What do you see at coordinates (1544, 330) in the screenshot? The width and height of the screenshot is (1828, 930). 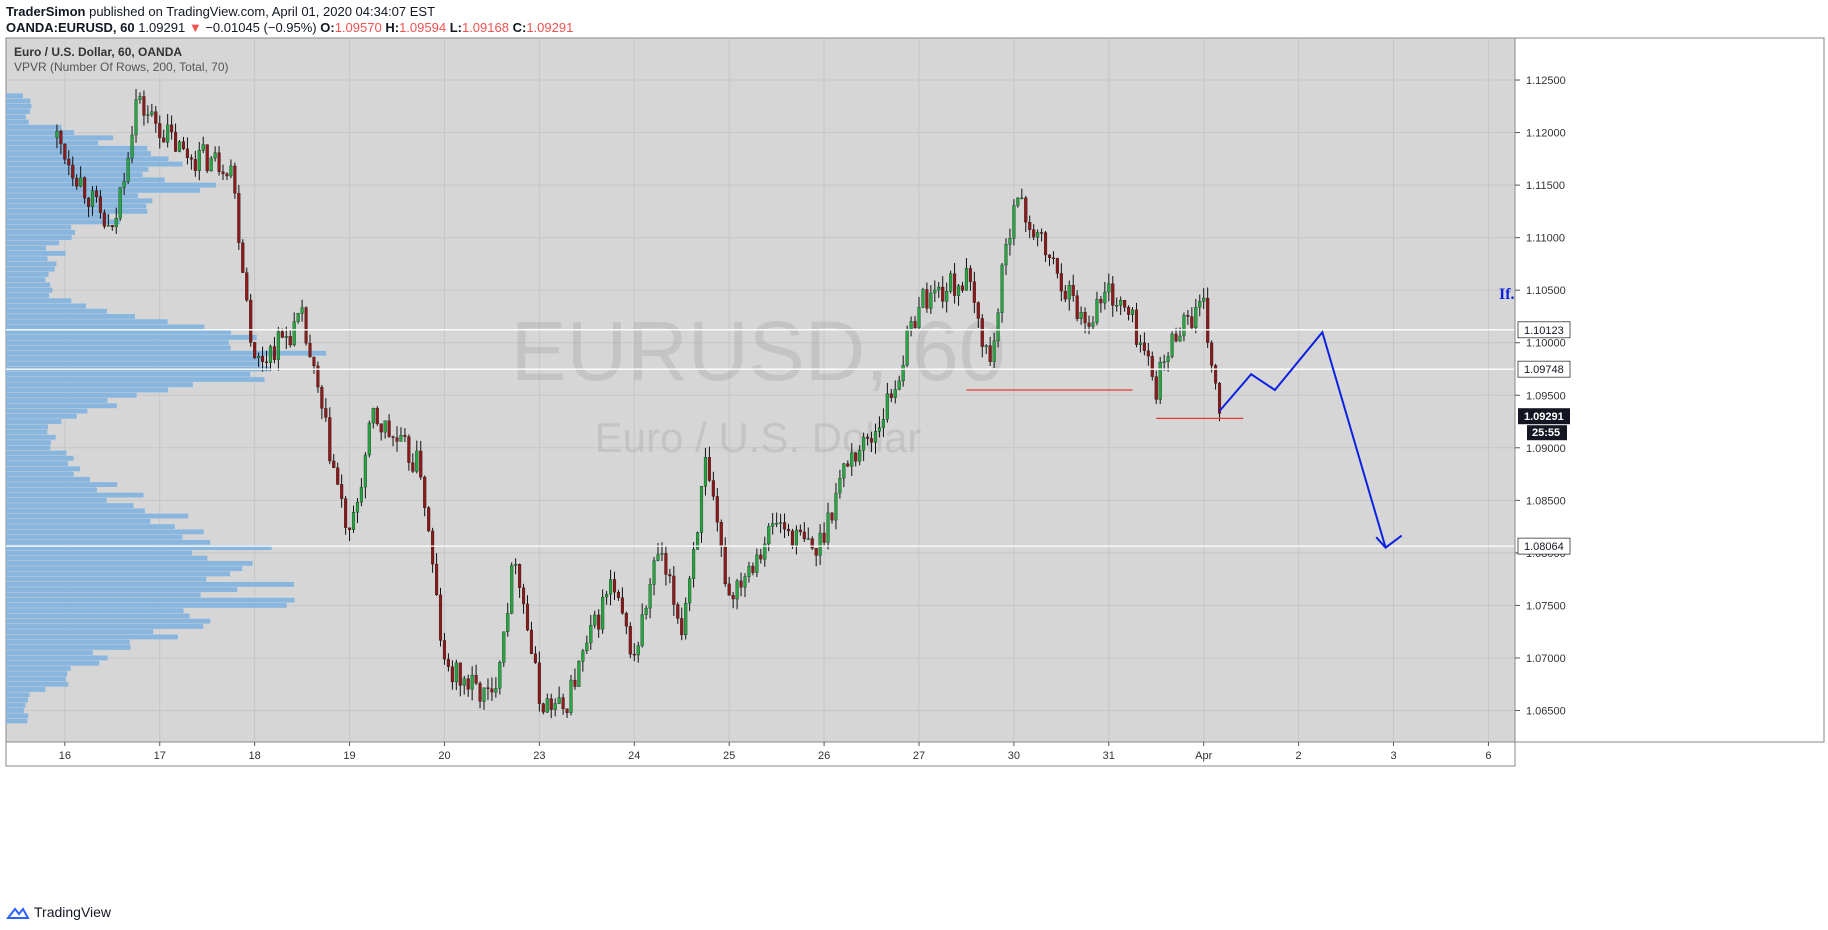 I see `level-price-tag` at bounding box center [1544, 330].